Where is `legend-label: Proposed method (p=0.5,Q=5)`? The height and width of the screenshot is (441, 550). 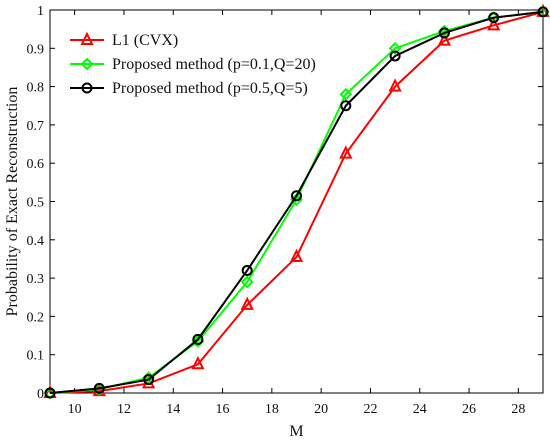 legend-label: Proposed method (p=0.5,Q=5) is located at coordinates (210, 88).